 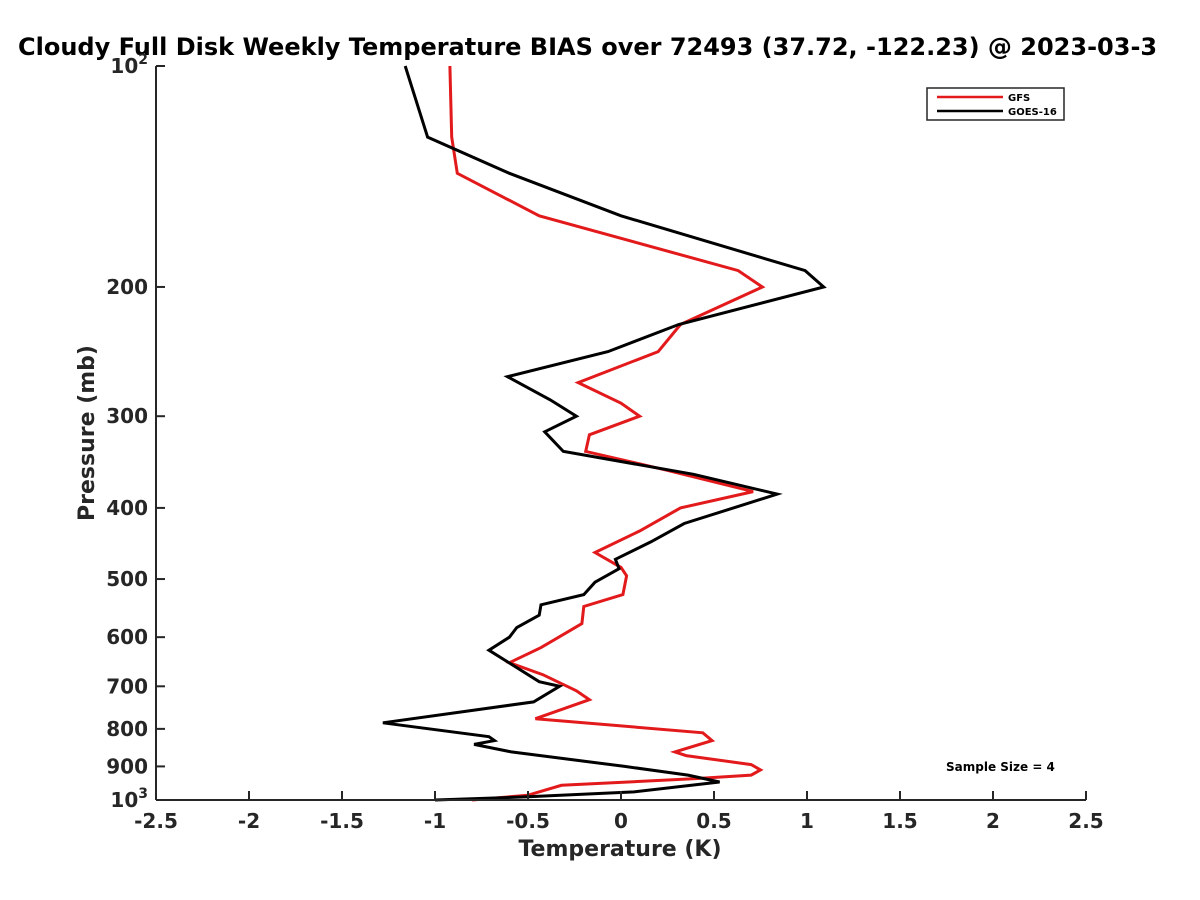 I want to click on y-tick-label: 600, so click(x=127, y=637).